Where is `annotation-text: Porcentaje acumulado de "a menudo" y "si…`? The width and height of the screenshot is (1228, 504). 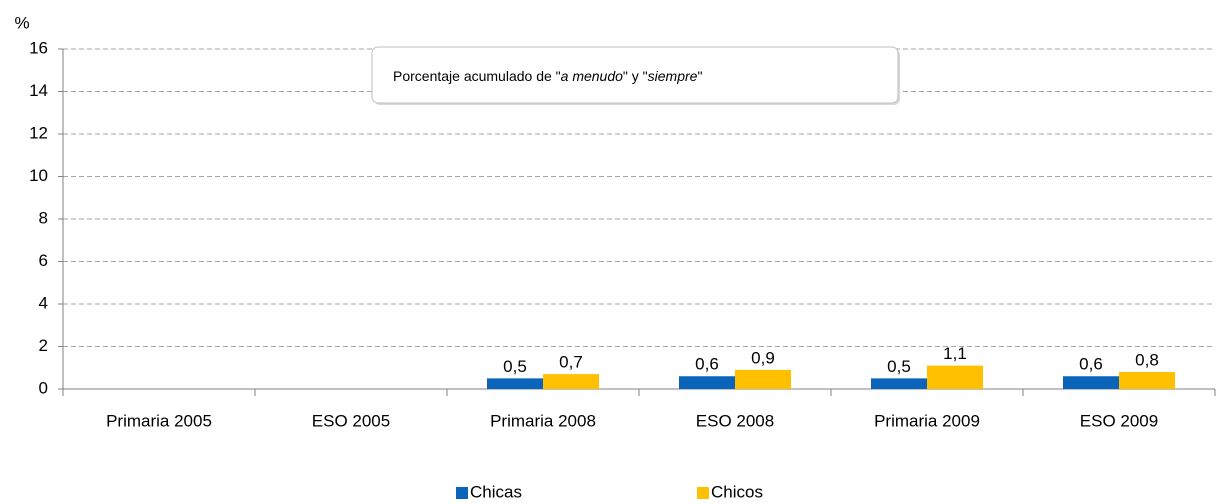 annotation-text: Porcentaje acumulado de "a menudo" y "si… is located at coordinates (547, 76).